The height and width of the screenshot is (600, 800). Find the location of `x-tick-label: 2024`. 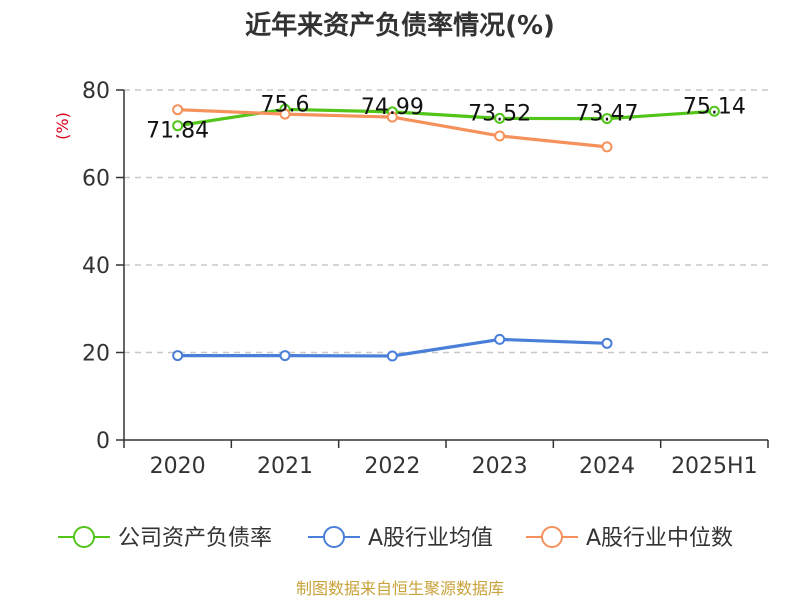

x-tick-label: 2024 is located at coordinates (607, 466).